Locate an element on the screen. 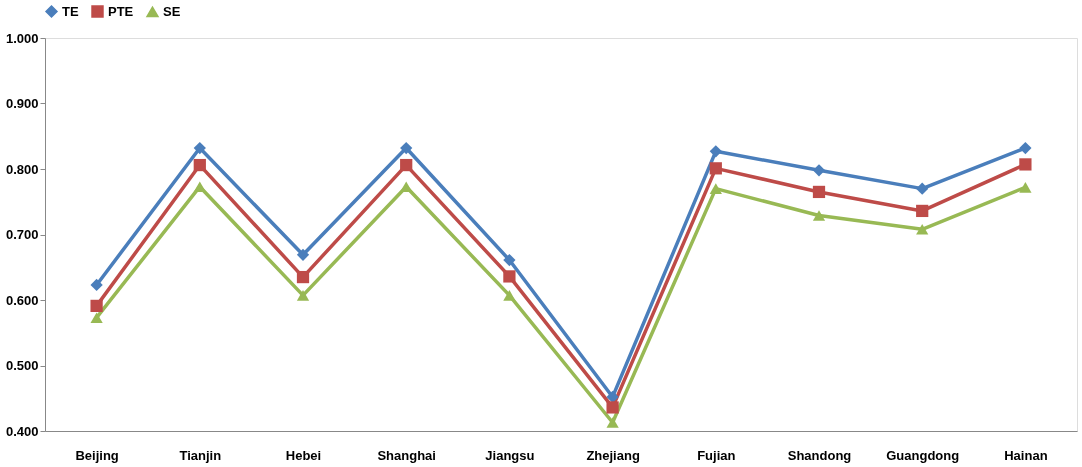 The height and width of the screenshot is (467, 1082). x-tick-label: Hainan is located at coordinates (1026, 455).